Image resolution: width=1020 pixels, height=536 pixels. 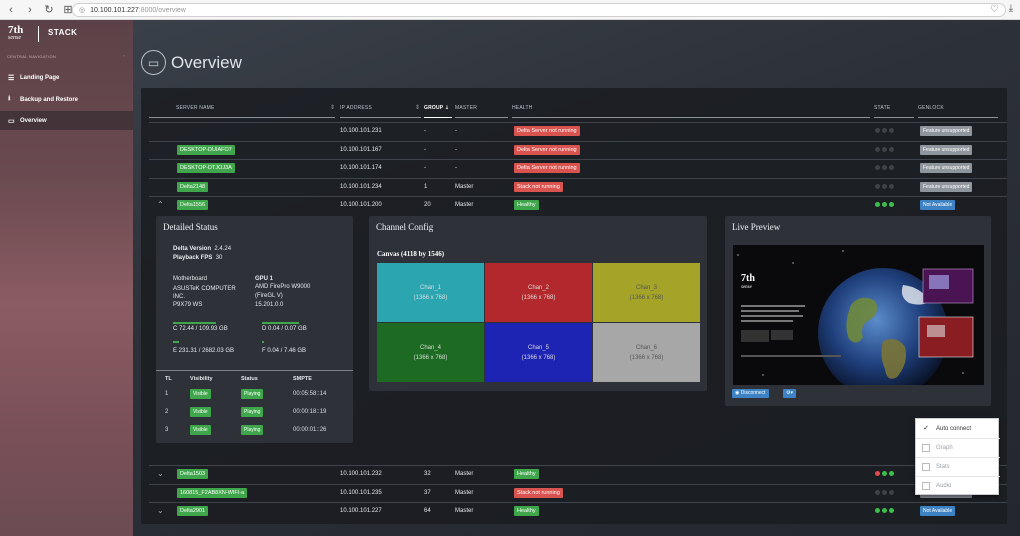 What do you see at coordinates (195, 108) in the screenshot?
I see `col-header-server-name: SERVER NAME` at bounding box center [195, 108].